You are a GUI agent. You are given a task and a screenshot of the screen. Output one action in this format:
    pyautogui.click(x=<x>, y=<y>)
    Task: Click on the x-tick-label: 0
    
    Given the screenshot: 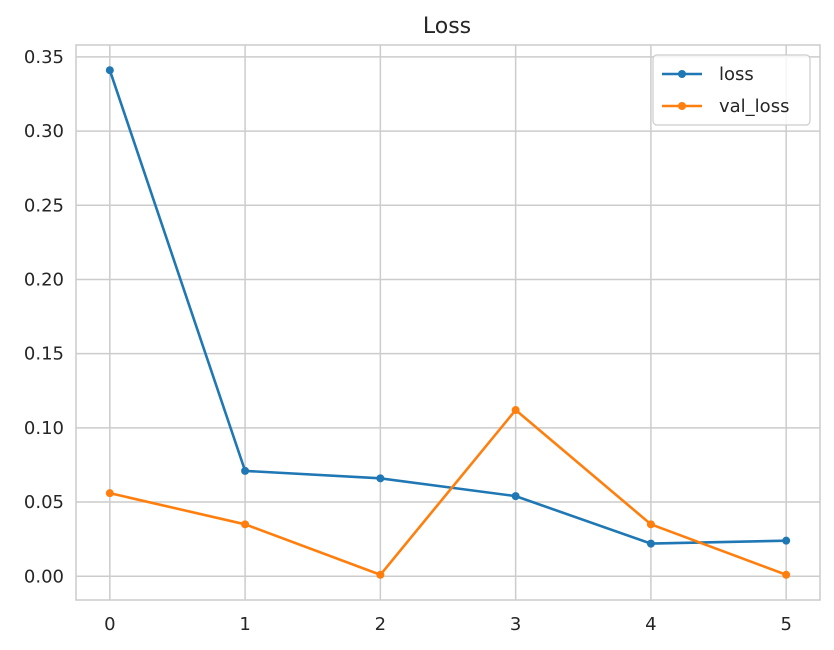 What is the action you would take?
    pyautogui.click(x=109, y=624)
    